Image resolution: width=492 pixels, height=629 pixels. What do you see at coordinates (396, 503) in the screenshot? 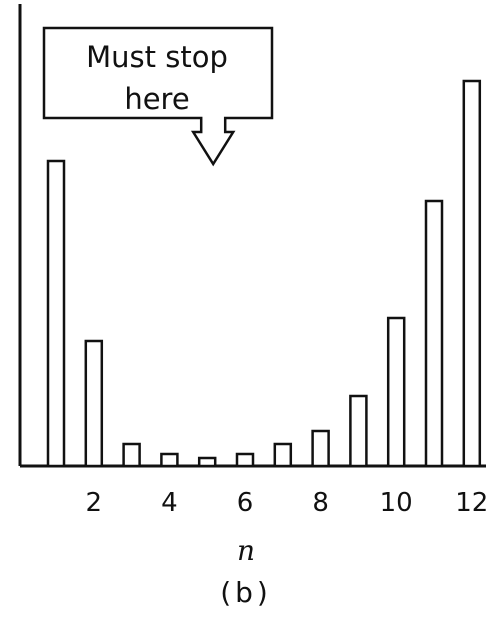
I see `x-tick-label-10: 10` at bounding box center [396, 503].